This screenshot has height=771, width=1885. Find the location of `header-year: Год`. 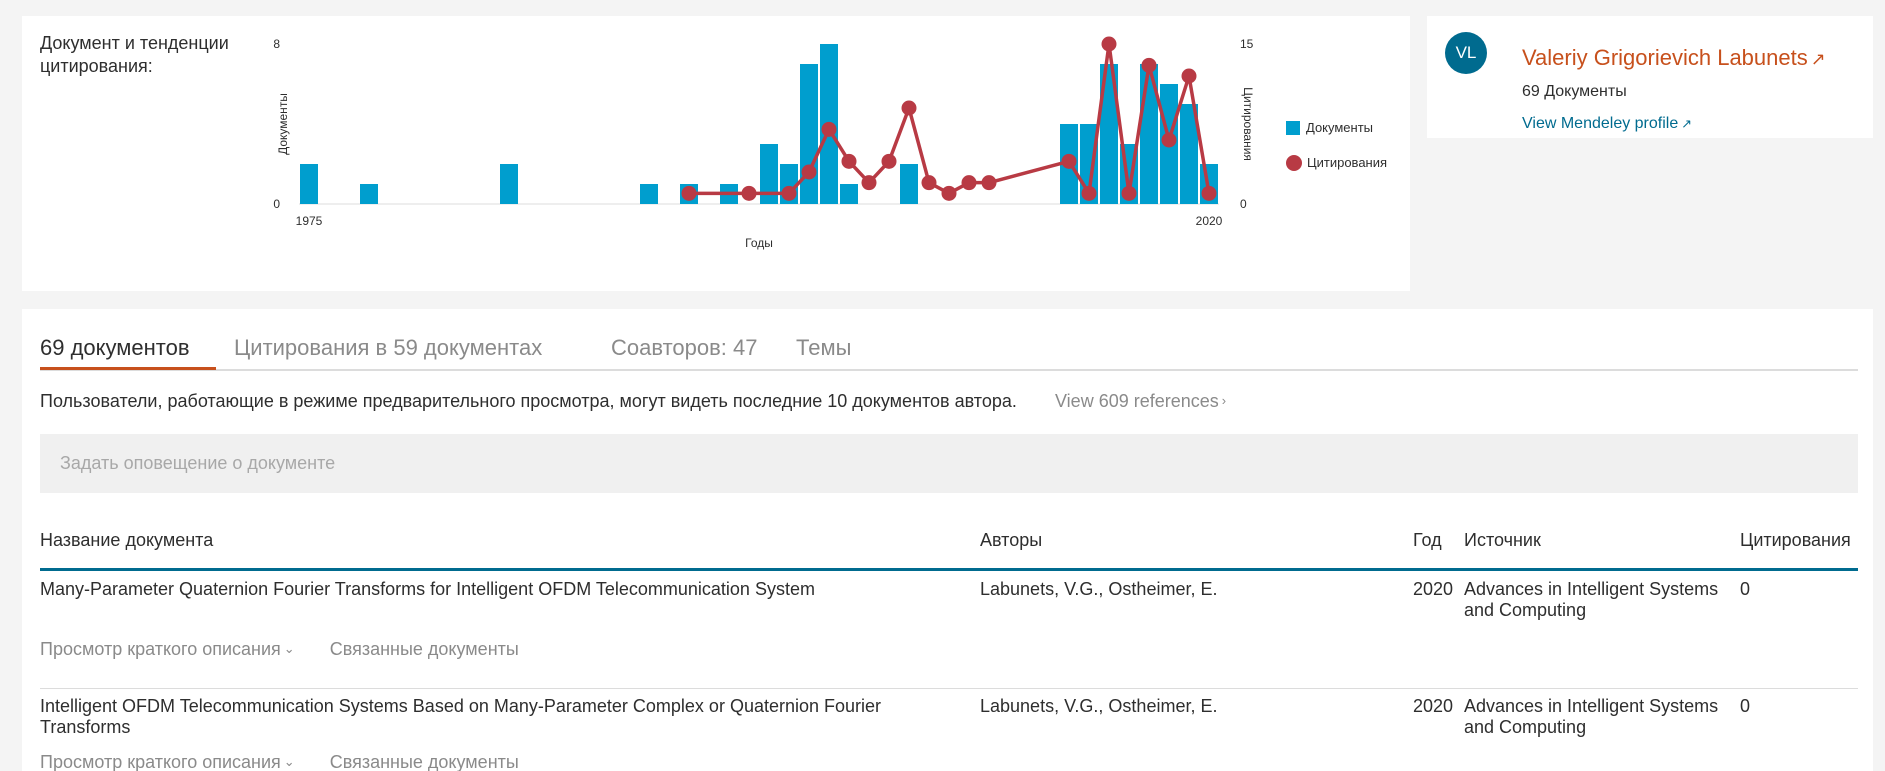

header-year: Год is located at coordinates (1427, 540).